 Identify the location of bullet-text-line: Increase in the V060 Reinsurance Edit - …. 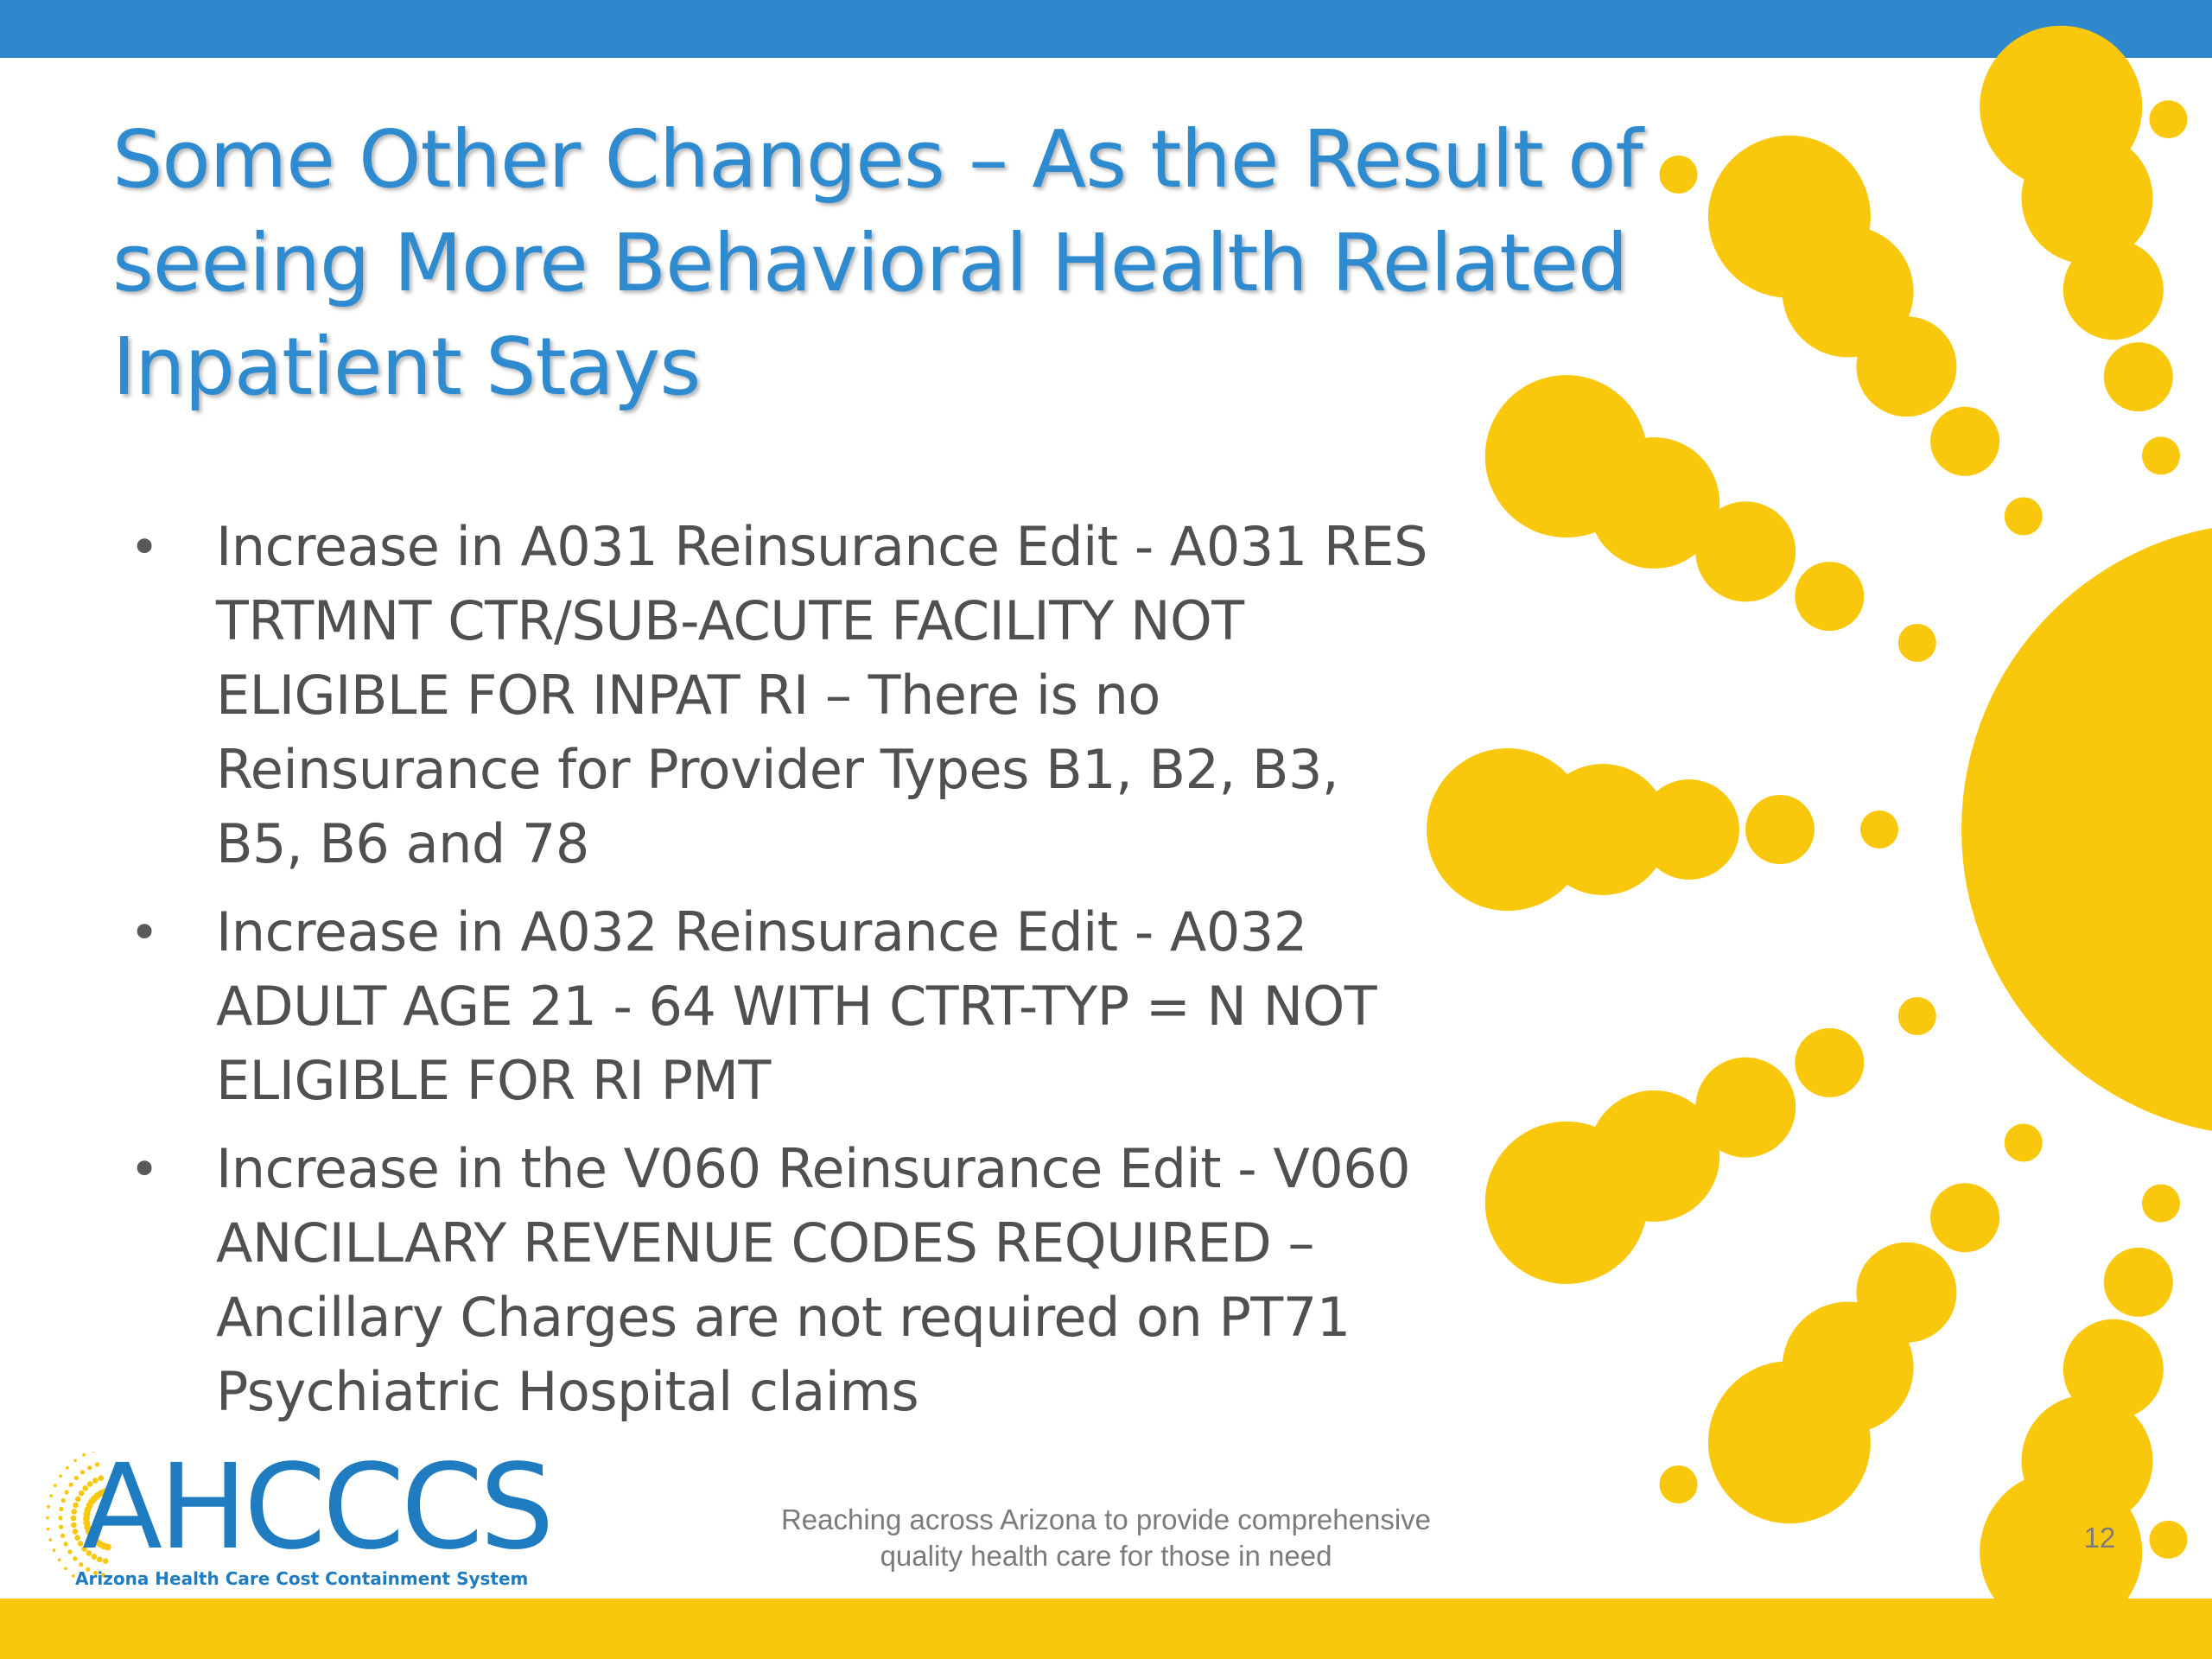
(813, 1168).